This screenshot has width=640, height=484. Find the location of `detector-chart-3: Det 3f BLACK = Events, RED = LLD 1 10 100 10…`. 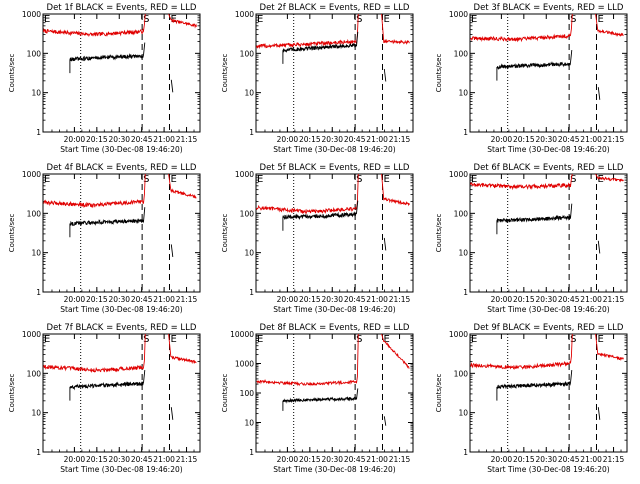

detector-chart-3: Det 3f BLACK = Events, RED = LLD 1 10 100 10… is located at coordinates (531, 78).